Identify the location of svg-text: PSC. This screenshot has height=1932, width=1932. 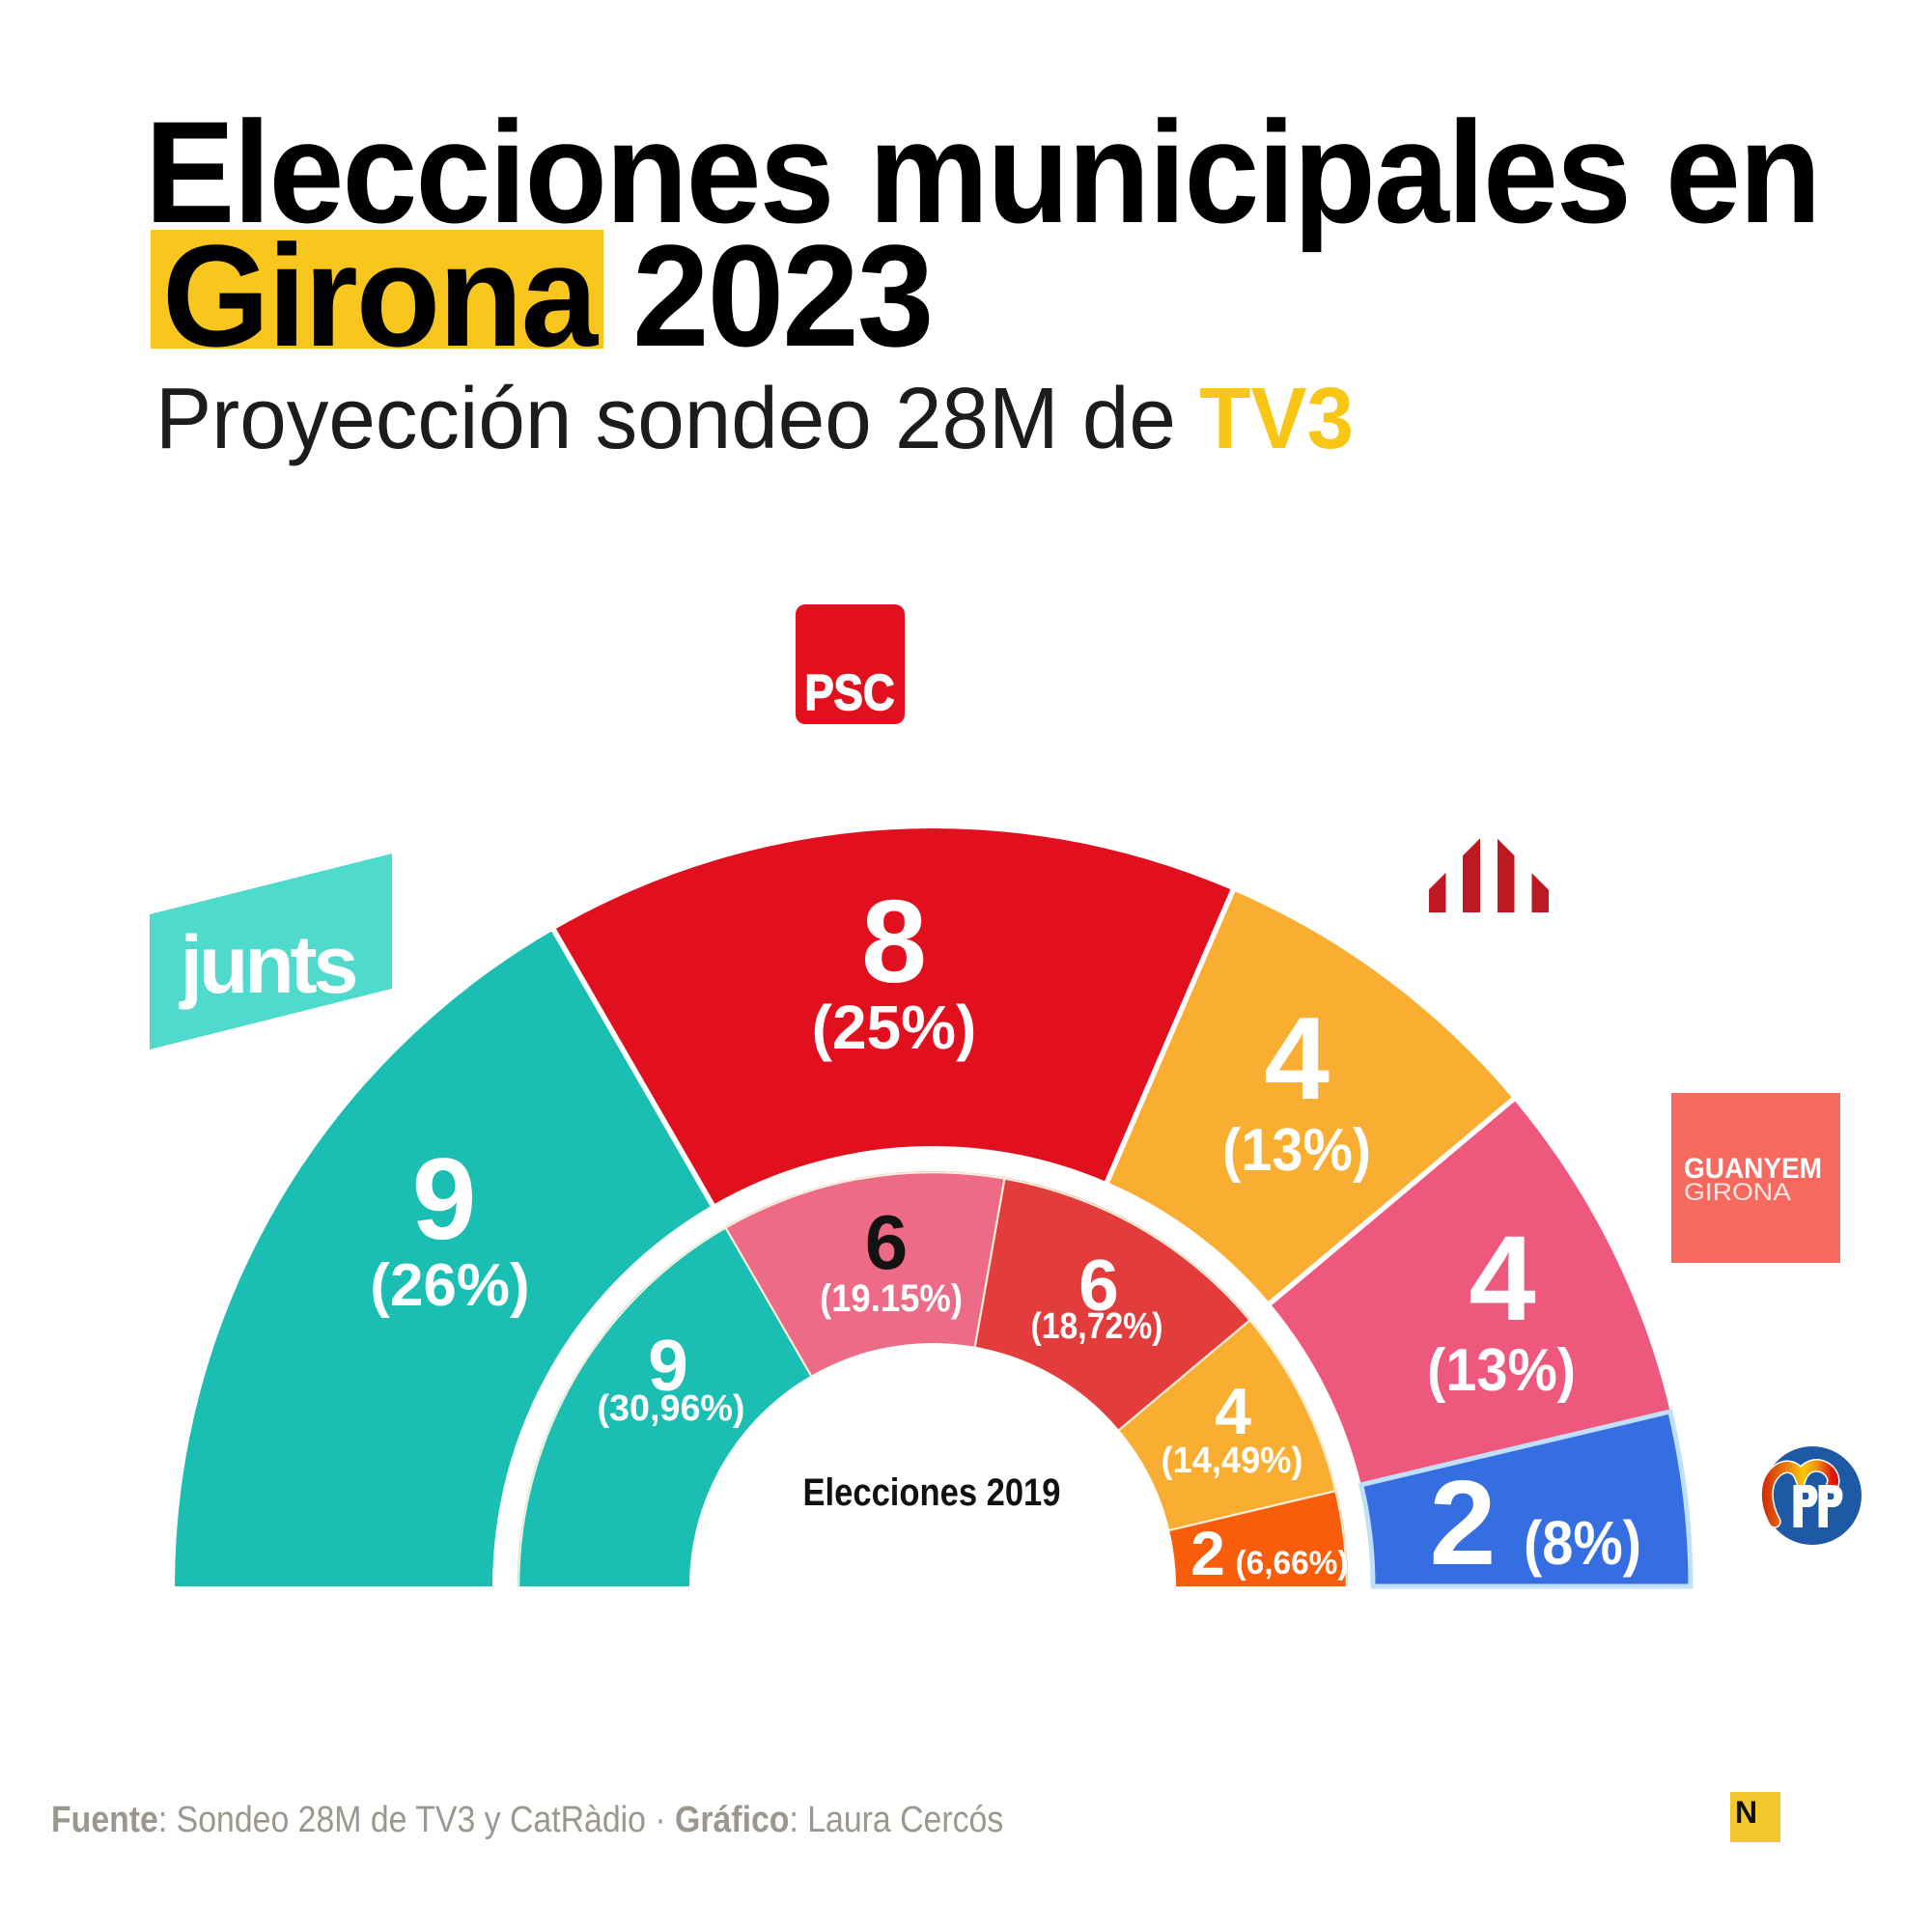
(850, 693).